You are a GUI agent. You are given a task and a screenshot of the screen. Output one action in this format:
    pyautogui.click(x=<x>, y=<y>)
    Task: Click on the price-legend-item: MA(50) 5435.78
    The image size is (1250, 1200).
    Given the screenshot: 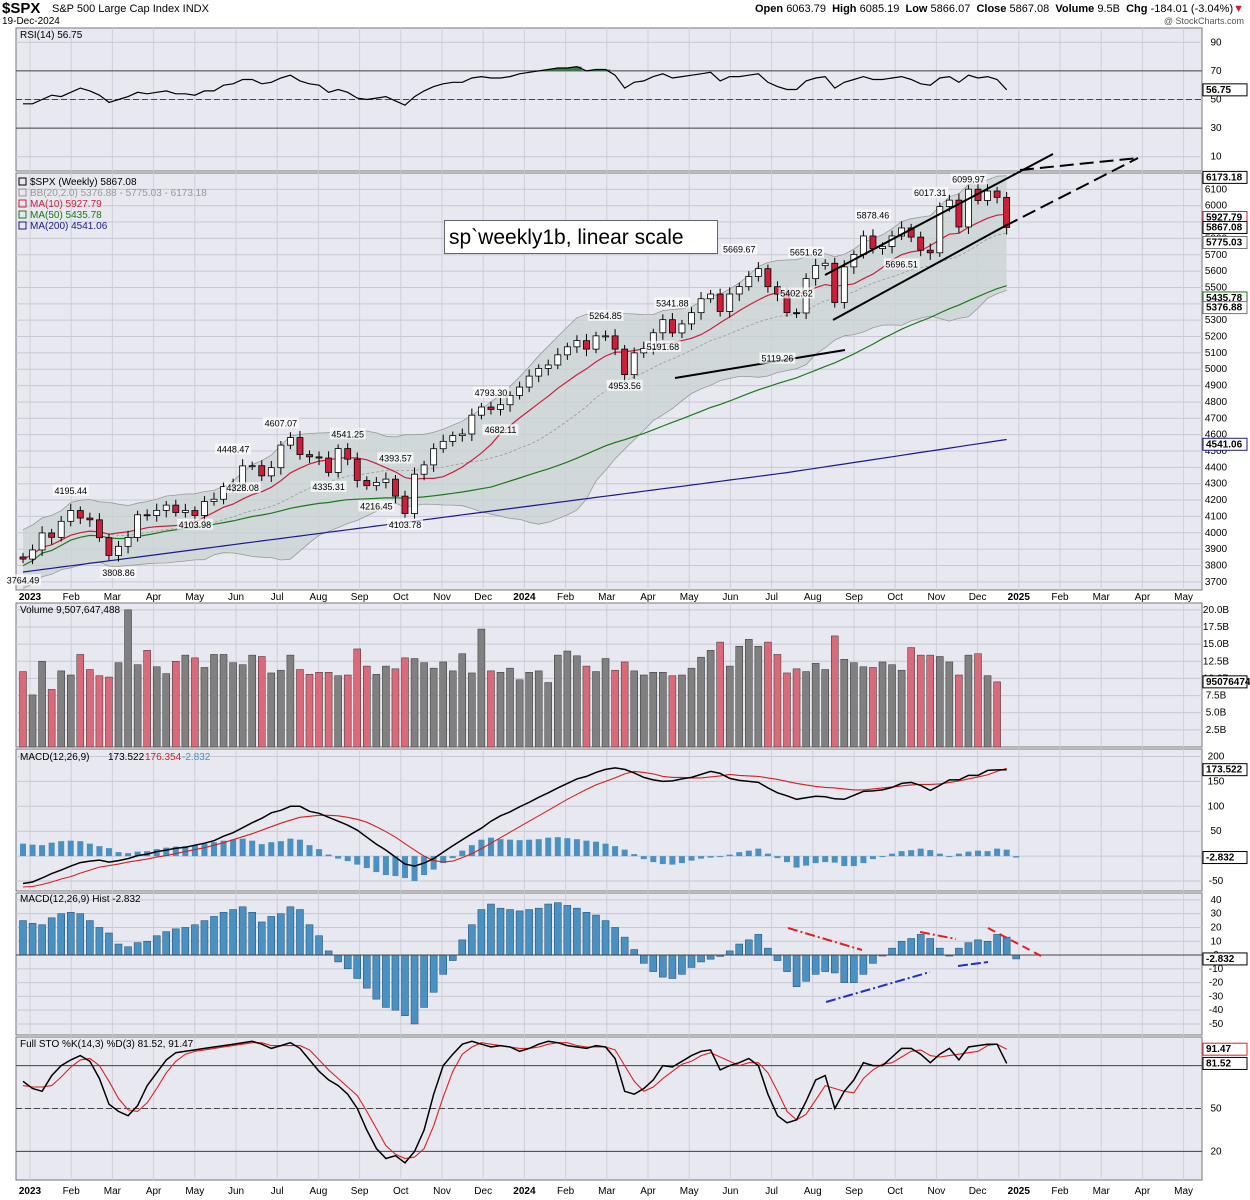 What is the action you would take?
    pyautogui.click(x=66, y=215)
    